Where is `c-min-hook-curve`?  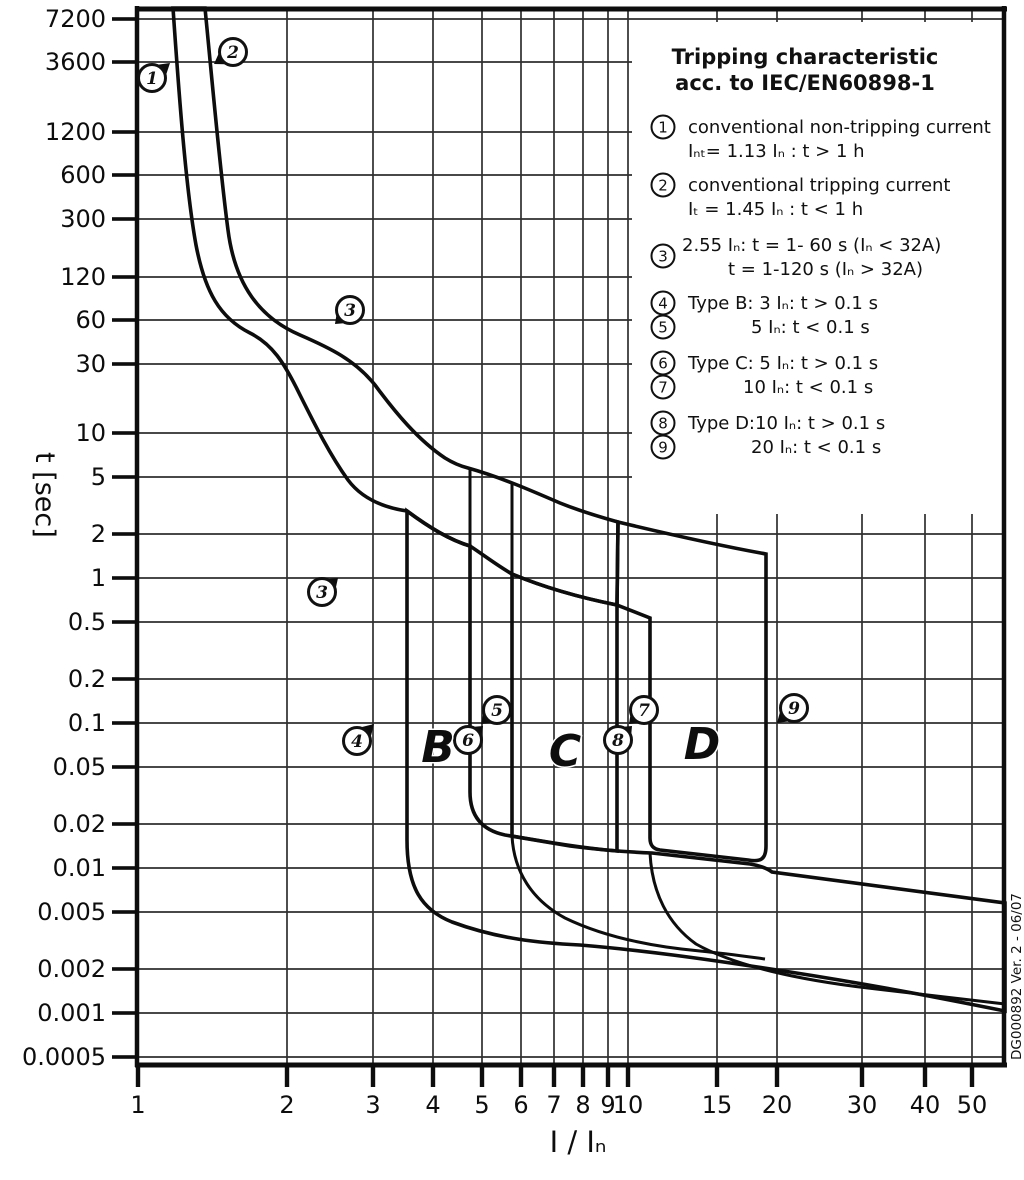
c-min-hook-curve is located at coordinates (638, 898).